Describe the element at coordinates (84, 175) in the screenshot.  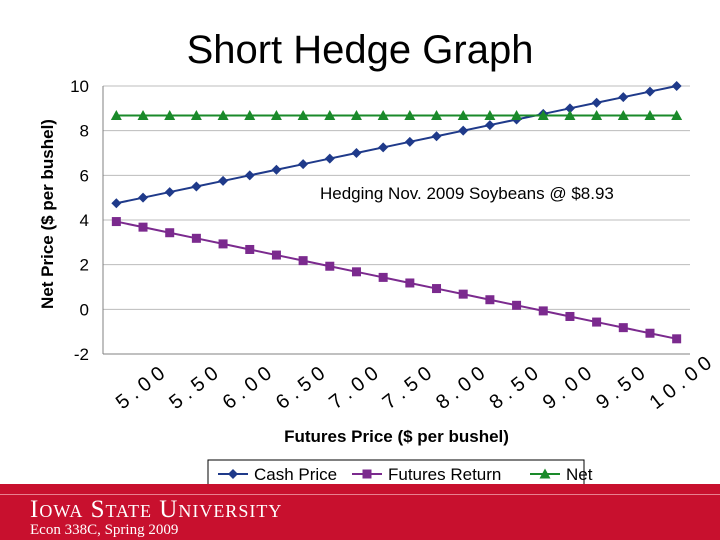
I see `y-tick-label: 6` at that location.